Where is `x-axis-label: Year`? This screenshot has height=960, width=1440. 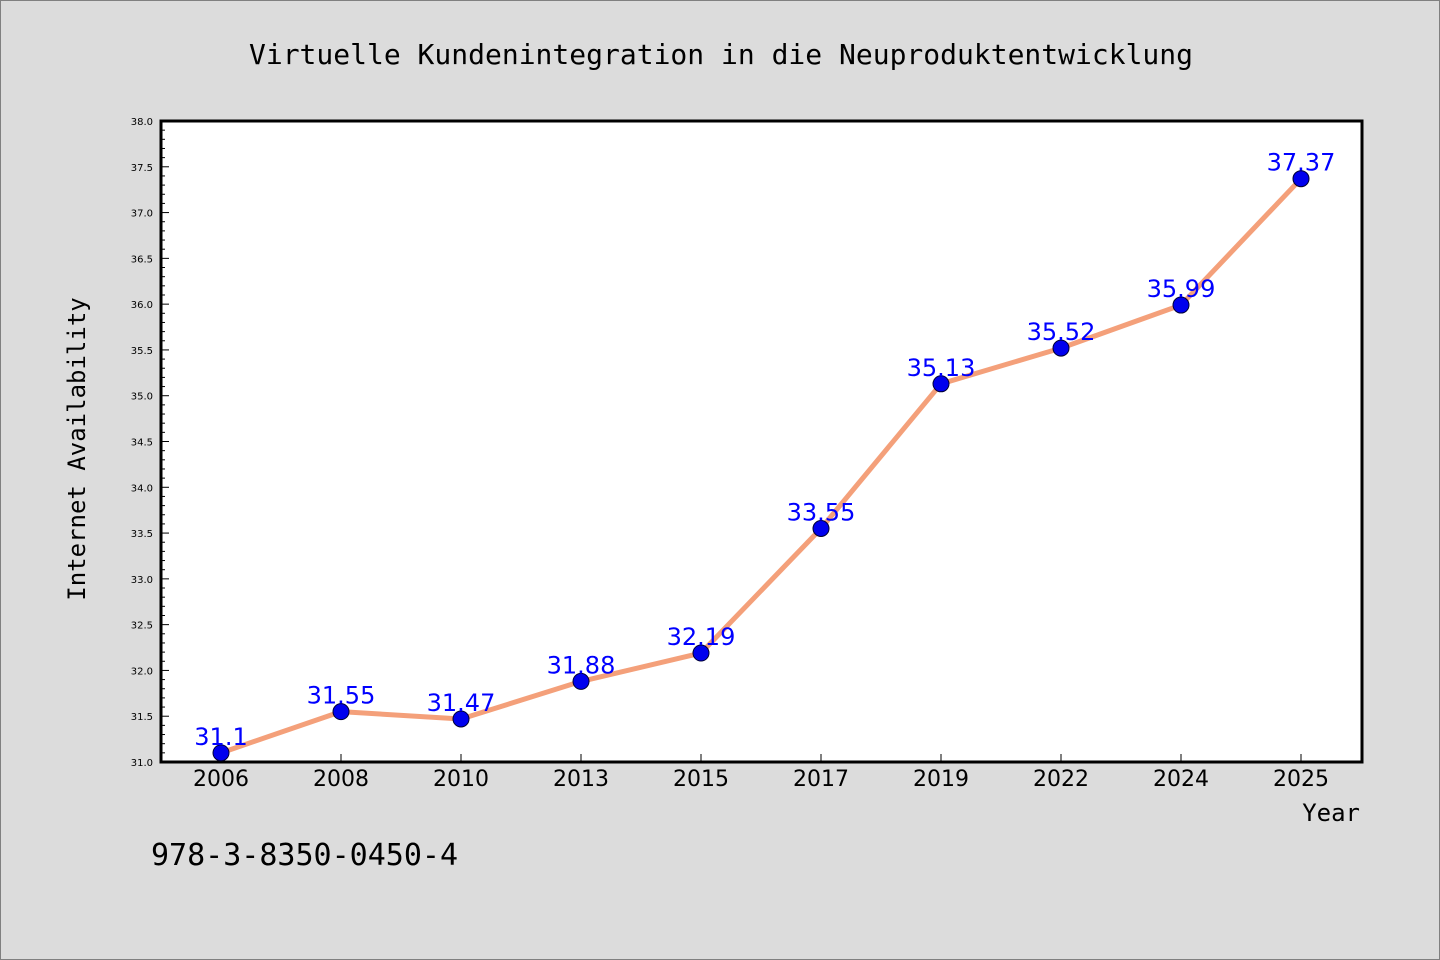
x-axis-label: Year is located at coordinates (1331, 813).